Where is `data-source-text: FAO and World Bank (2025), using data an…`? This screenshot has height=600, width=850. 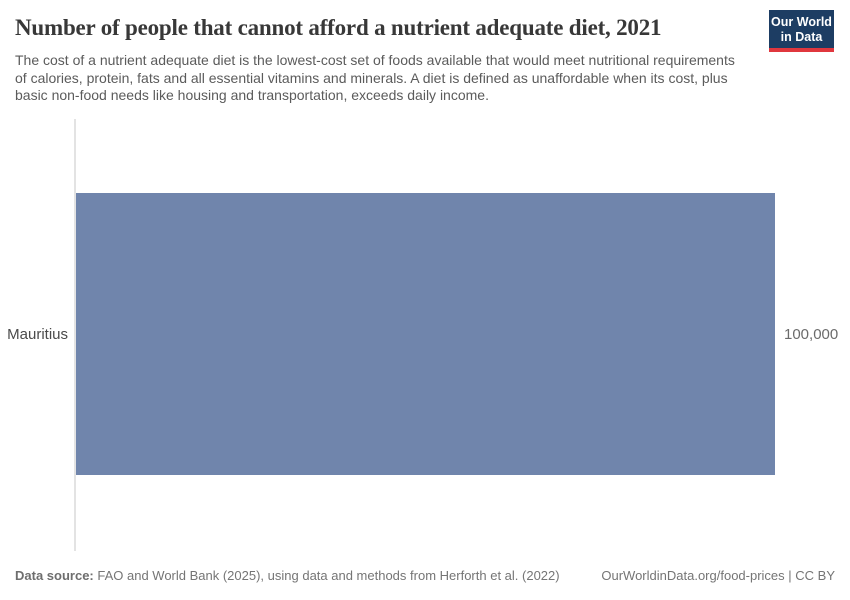
data-source-text: FAO and World Bank (2025), using data an… is located at coordinates (326, 575).